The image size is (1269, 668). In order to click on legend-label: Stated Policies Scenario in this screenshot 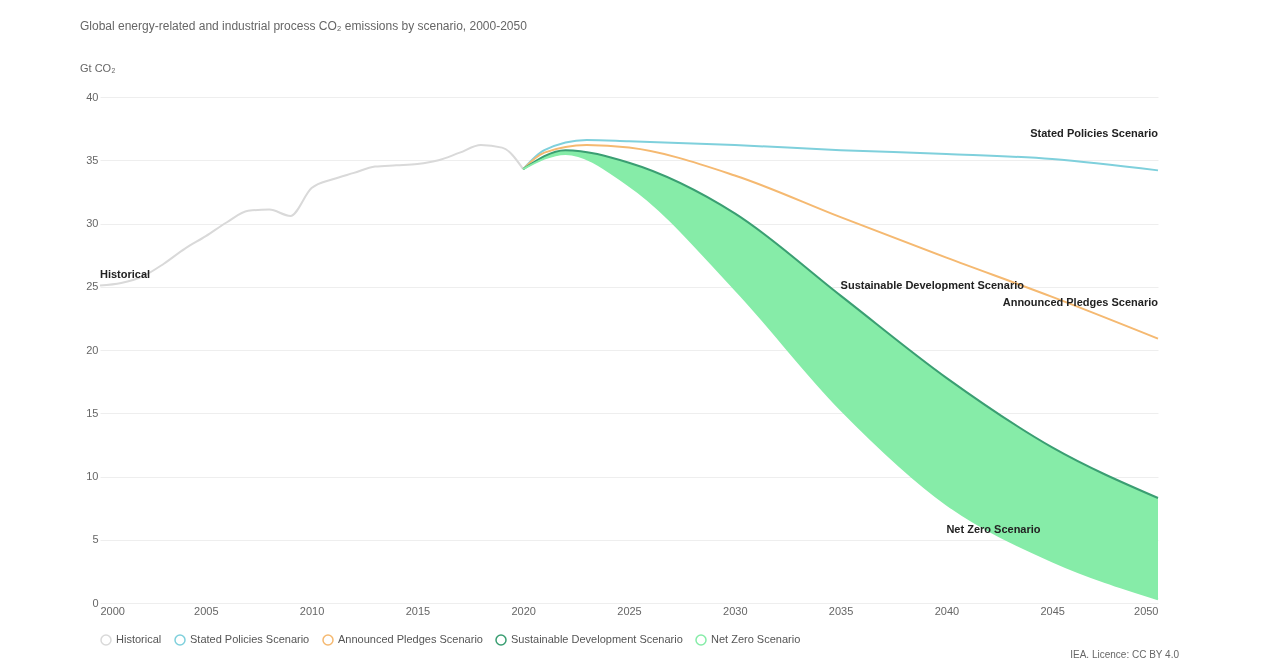, I will do `click(250, 639)`.